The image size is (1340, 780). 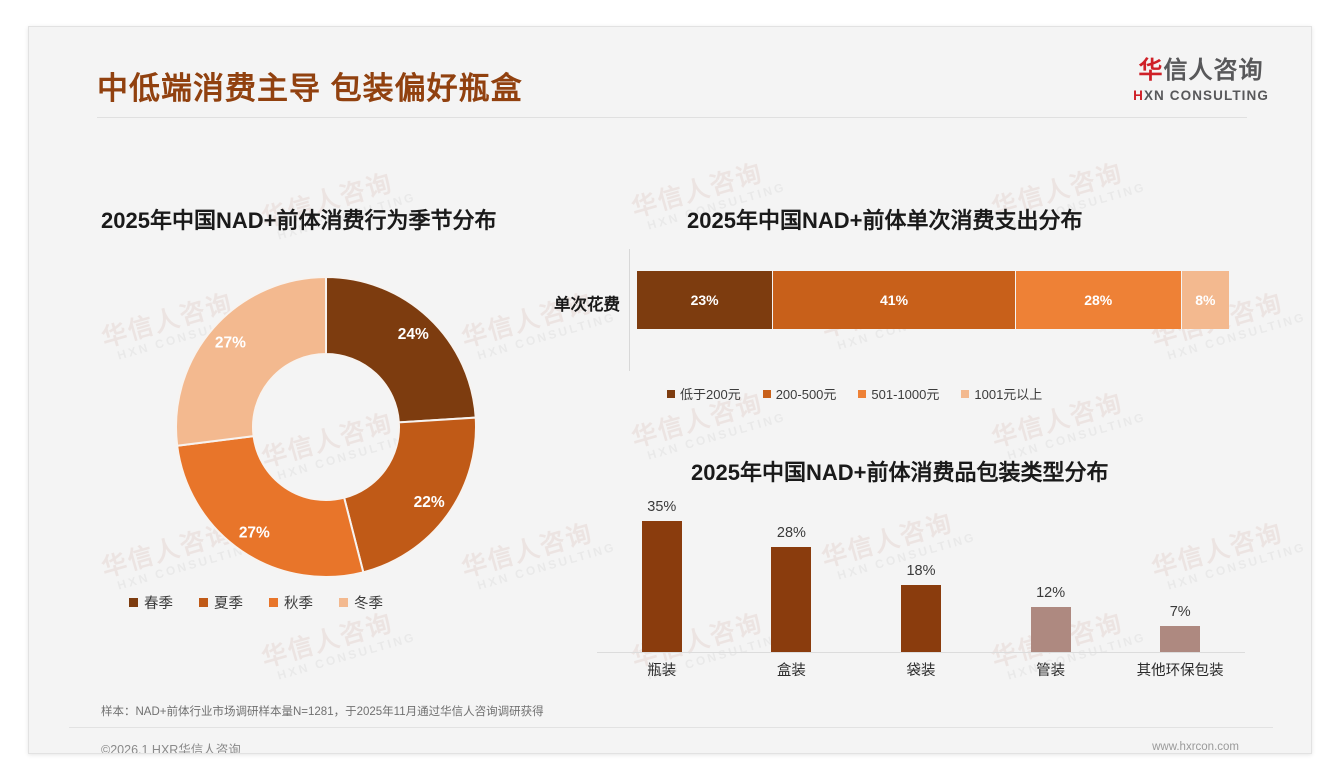 What do you see at coordinates (1206, 95) in the screenshot?
I see `logo-english-rest: XN CONSULTING` at bounding box center [1206, 95].